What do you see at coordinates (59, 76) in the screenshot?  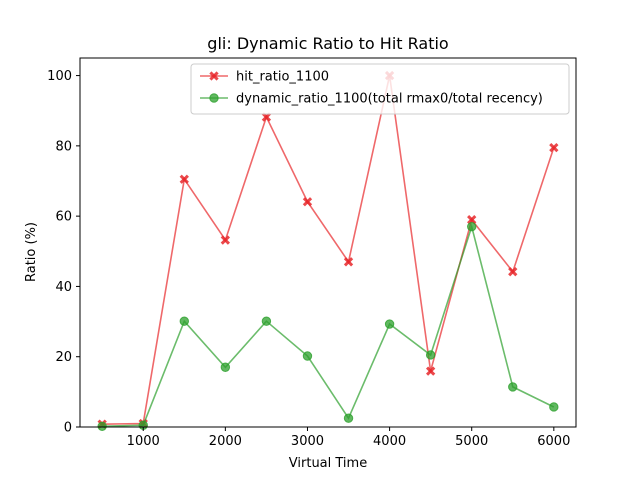 I see `y-tick-label: 100` at bounding box center [59, 76].